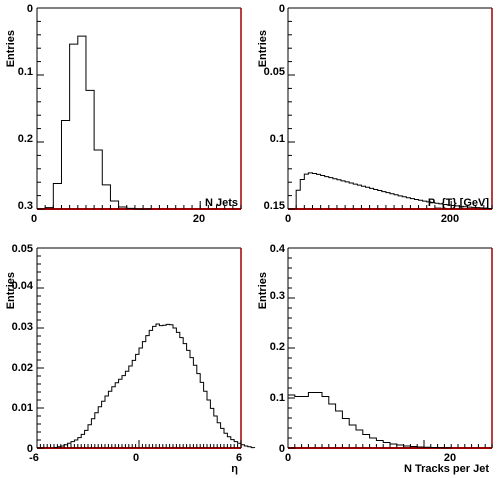  What do you see at coordinates (278, 249) in the screenshot?
I see `y-tick-label: 0.4` at bounding box center [278, 249].